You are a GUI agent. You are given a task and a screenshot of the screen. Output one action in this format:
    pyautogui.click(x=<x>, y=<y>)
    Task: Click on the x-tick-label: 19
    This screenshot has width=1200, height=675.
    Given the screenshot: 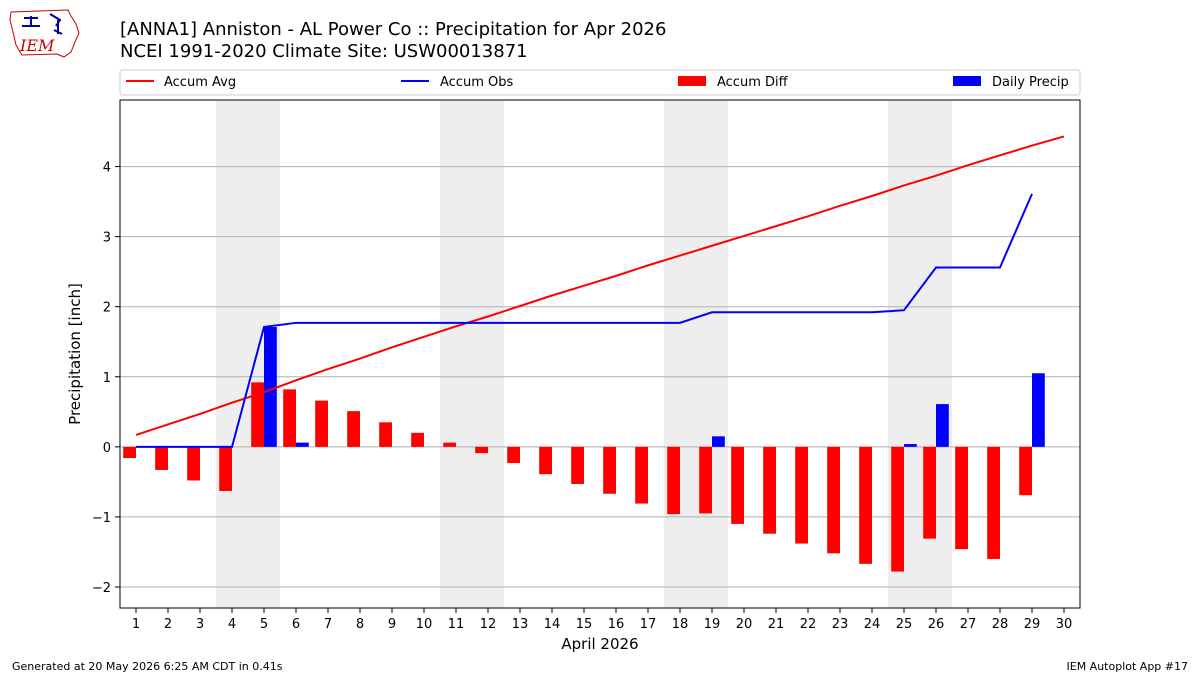 What is the action you would take?
    pyautogui.click(x=712, y=624)
    